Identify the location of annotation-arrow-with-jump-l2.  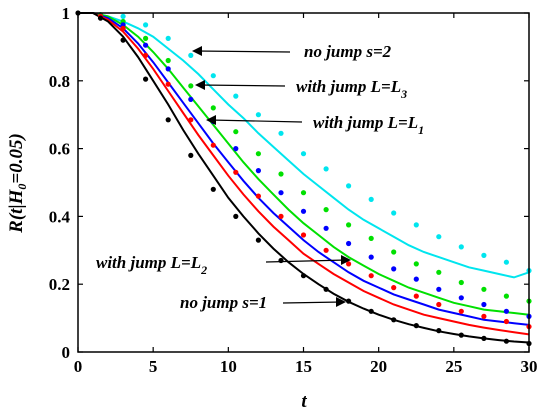
(306, 261).